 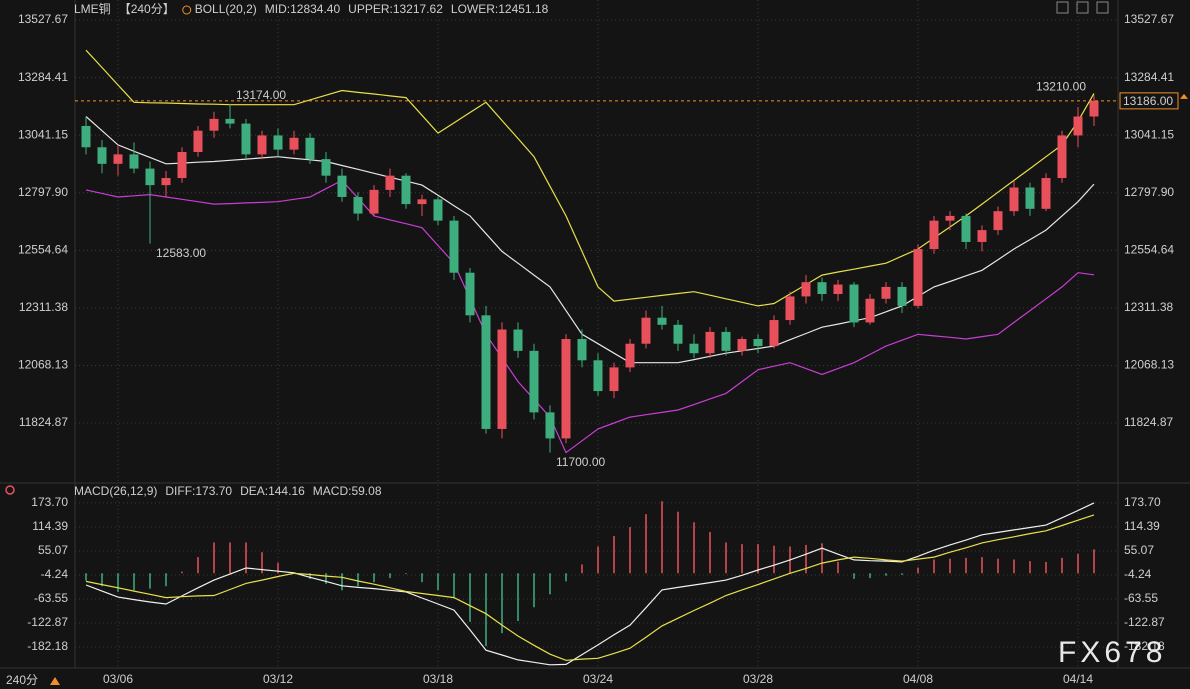 What do you see at coordinates (580, 462) in the screenshot?
I see `extreme-label: 11700.00` at bounding box center [580, 462].